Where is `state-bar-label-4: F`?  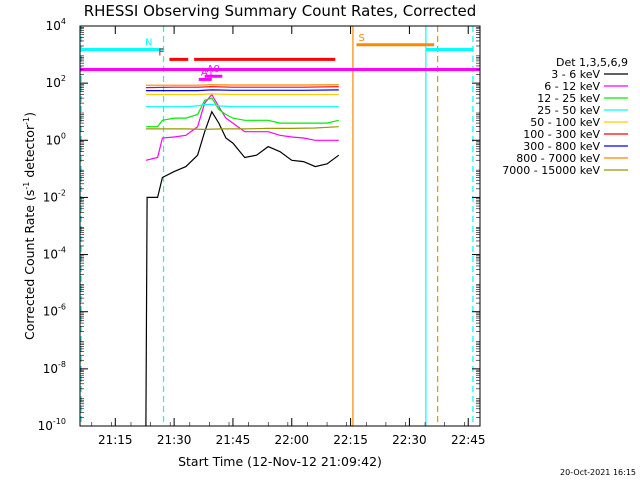 state-bar-label-4: F is located at coordinates (161, 52).